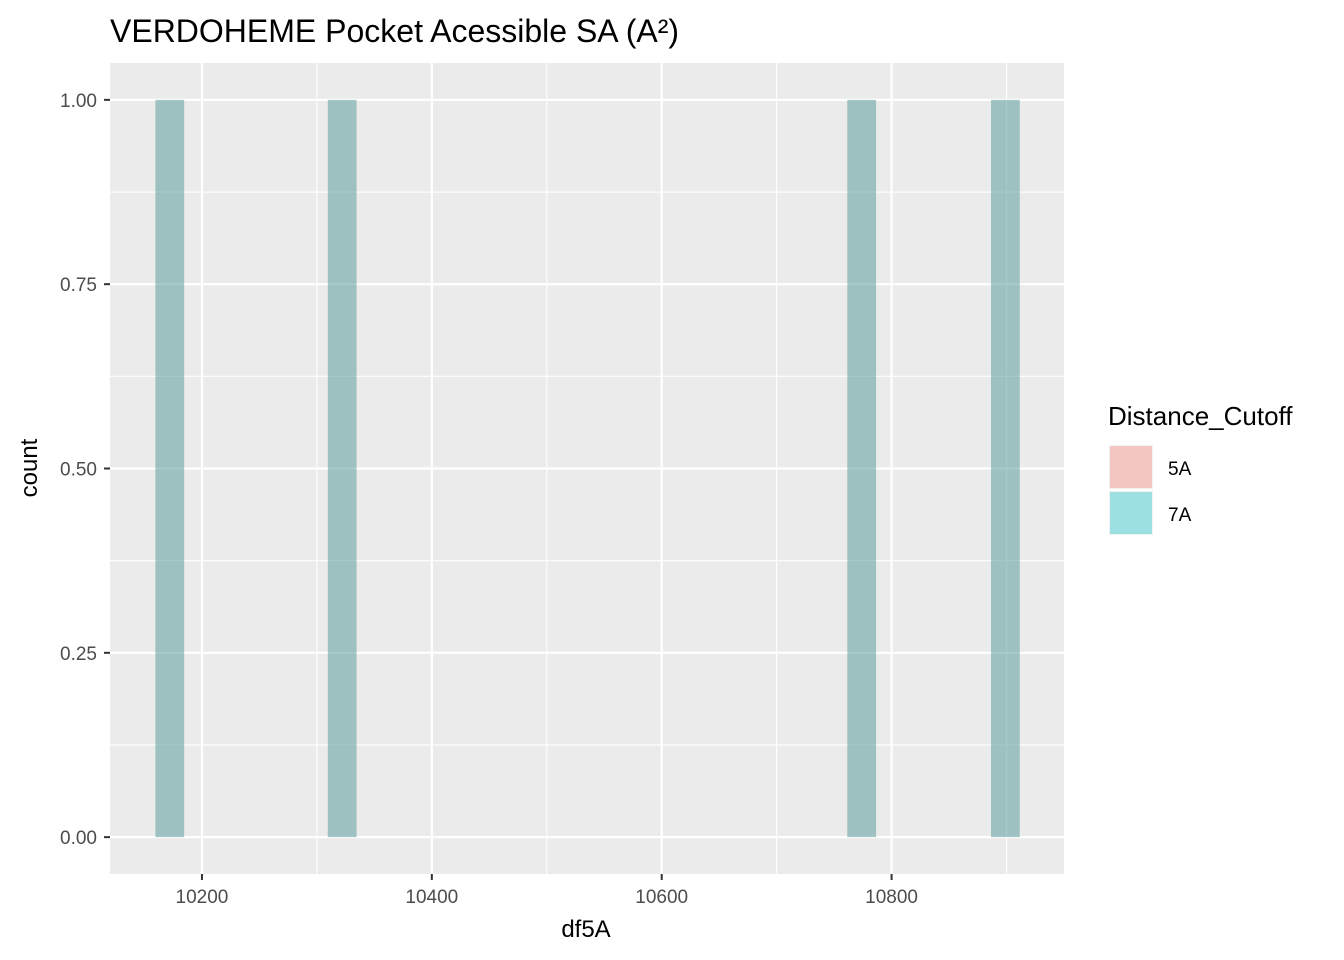 The width and height of the screenshot is (1344, 960). Describe the element at coordinates (78, 285) in the screenshot. I see `y-tick-label: 0.75` at that location.